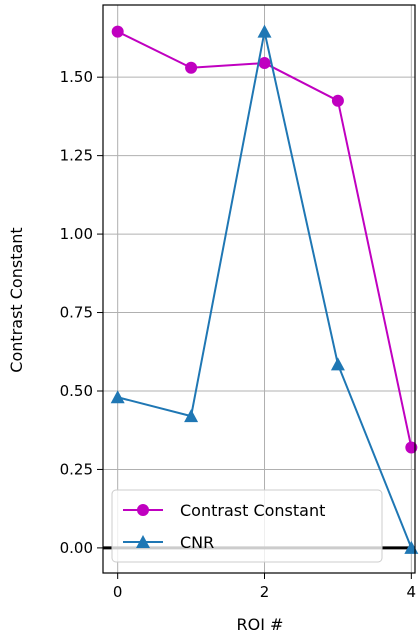  What do you see at coordinates (76, 548) in the screenshot?
I see `y-tick-label: 0.00` at bounding box center [76, 548].